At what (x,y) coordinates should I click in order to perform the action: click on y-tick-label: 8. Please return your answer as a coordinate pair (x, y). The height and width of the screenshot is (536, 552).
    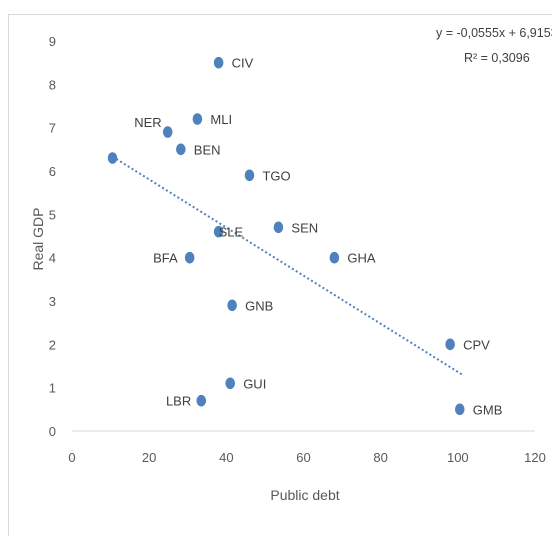
    Looking at the image, I should click on (52, 84).